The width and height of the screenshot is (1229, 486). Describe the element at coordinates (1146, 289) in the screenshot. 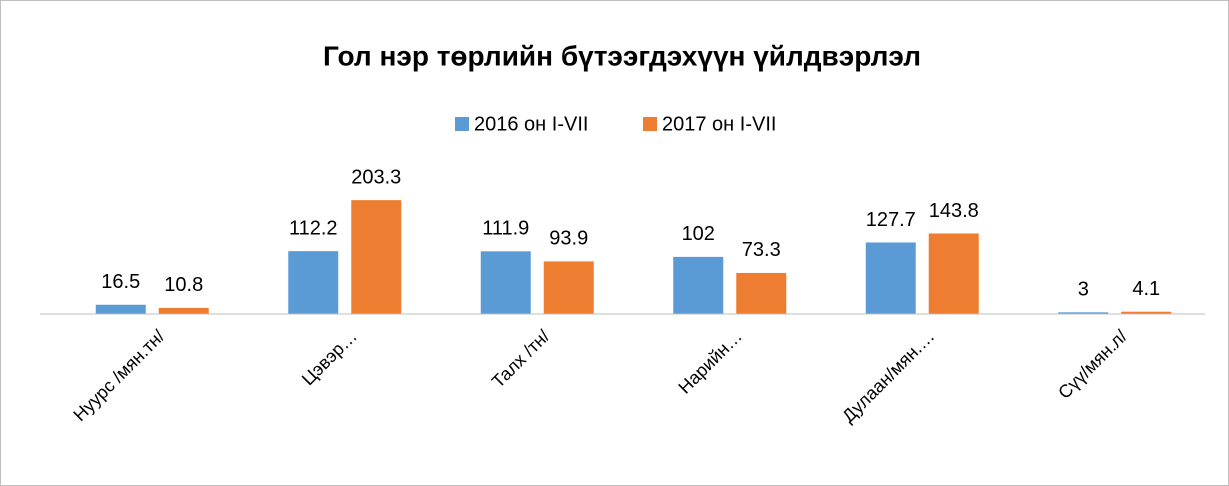

I see `data-label: 4.1` at that location.